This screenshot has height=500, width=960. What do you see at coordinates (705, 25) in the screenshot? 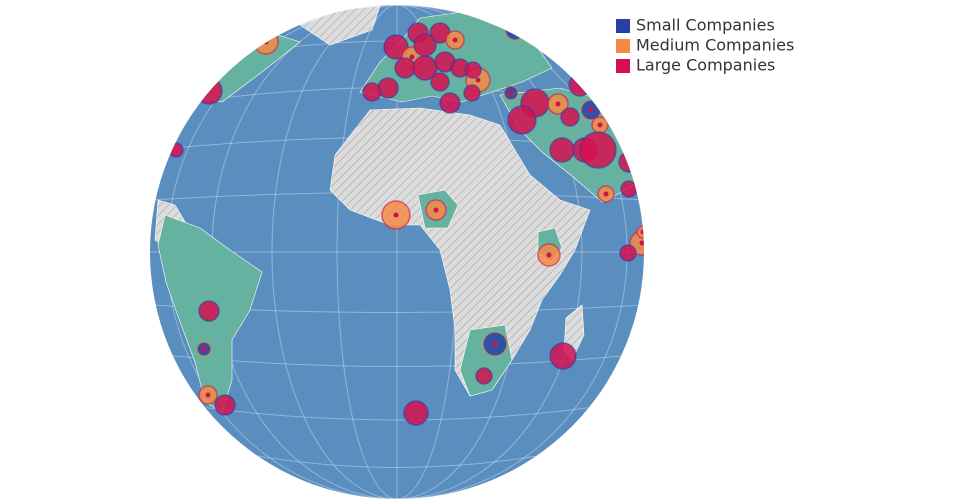
I see `legend-label: Small Companies` at bounding box center [705, 25].